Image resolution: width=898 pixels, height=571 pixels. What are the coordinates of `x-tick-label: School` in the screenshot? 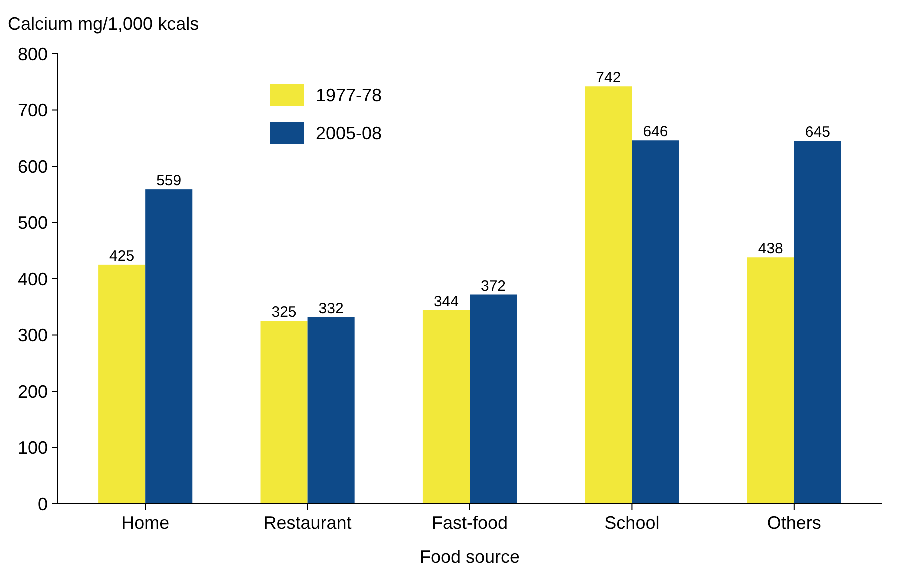 It's located at (632, 523).